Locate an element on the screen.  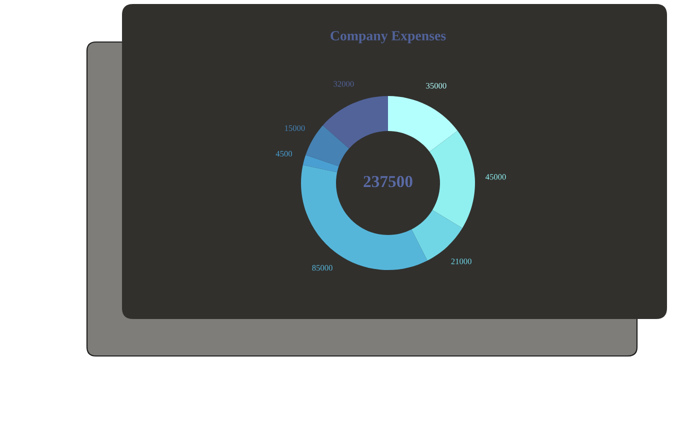
data-label: 32000 is located at coordinates (344, 84).